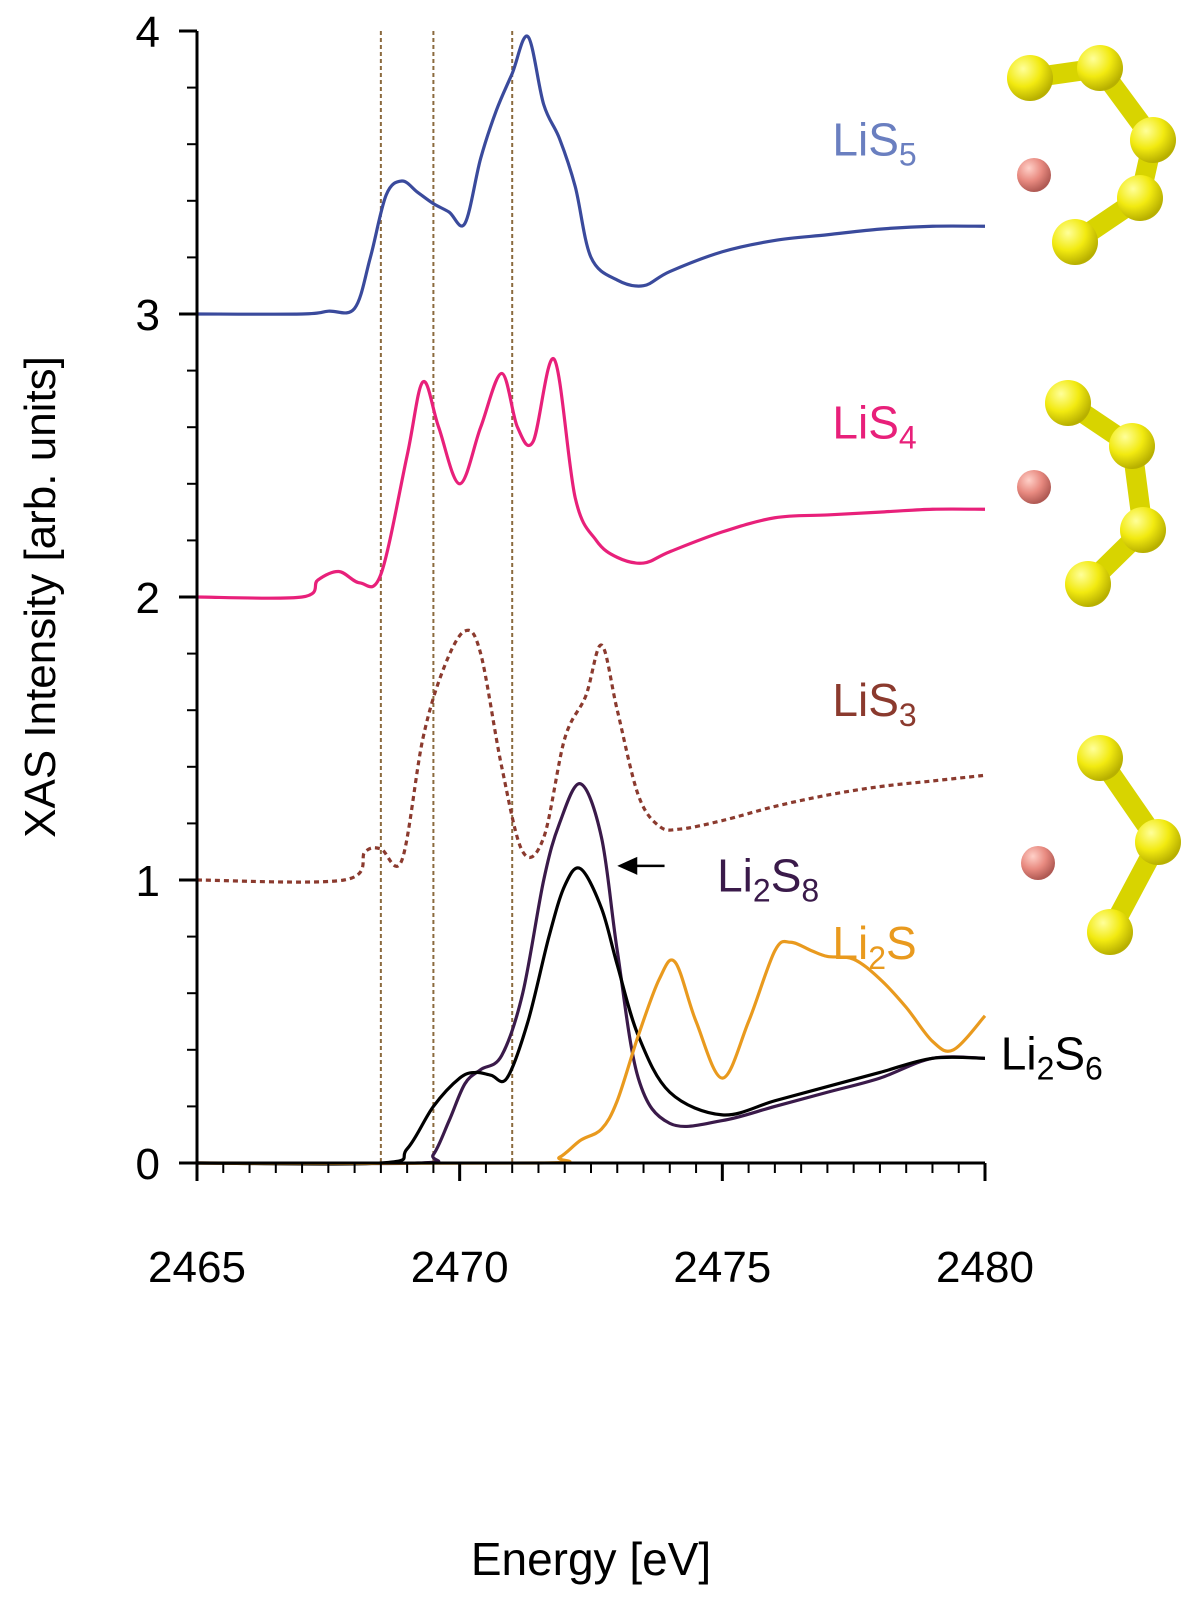 The height and width of the screenshot is (1603, 1200). What do you see at coordinates (148, 315) in the screenshot?
I see `y-tick-label: 3` at bounding box center [148, 315].